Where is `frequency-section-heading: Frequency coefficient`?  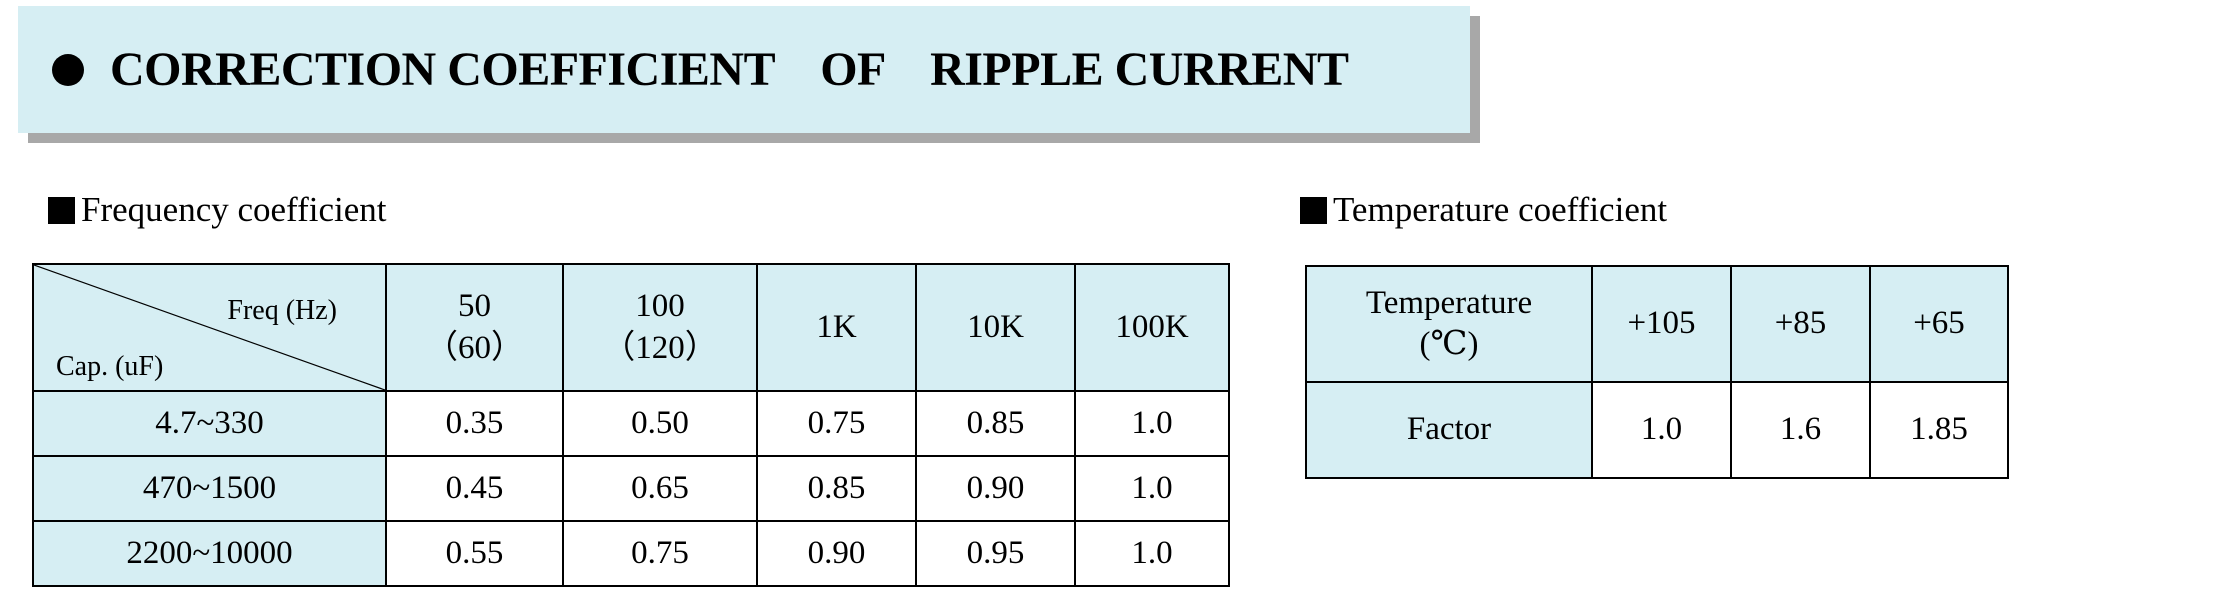 frequency-section-heading: Frequency coefficient is located at coordinates (217, 210).